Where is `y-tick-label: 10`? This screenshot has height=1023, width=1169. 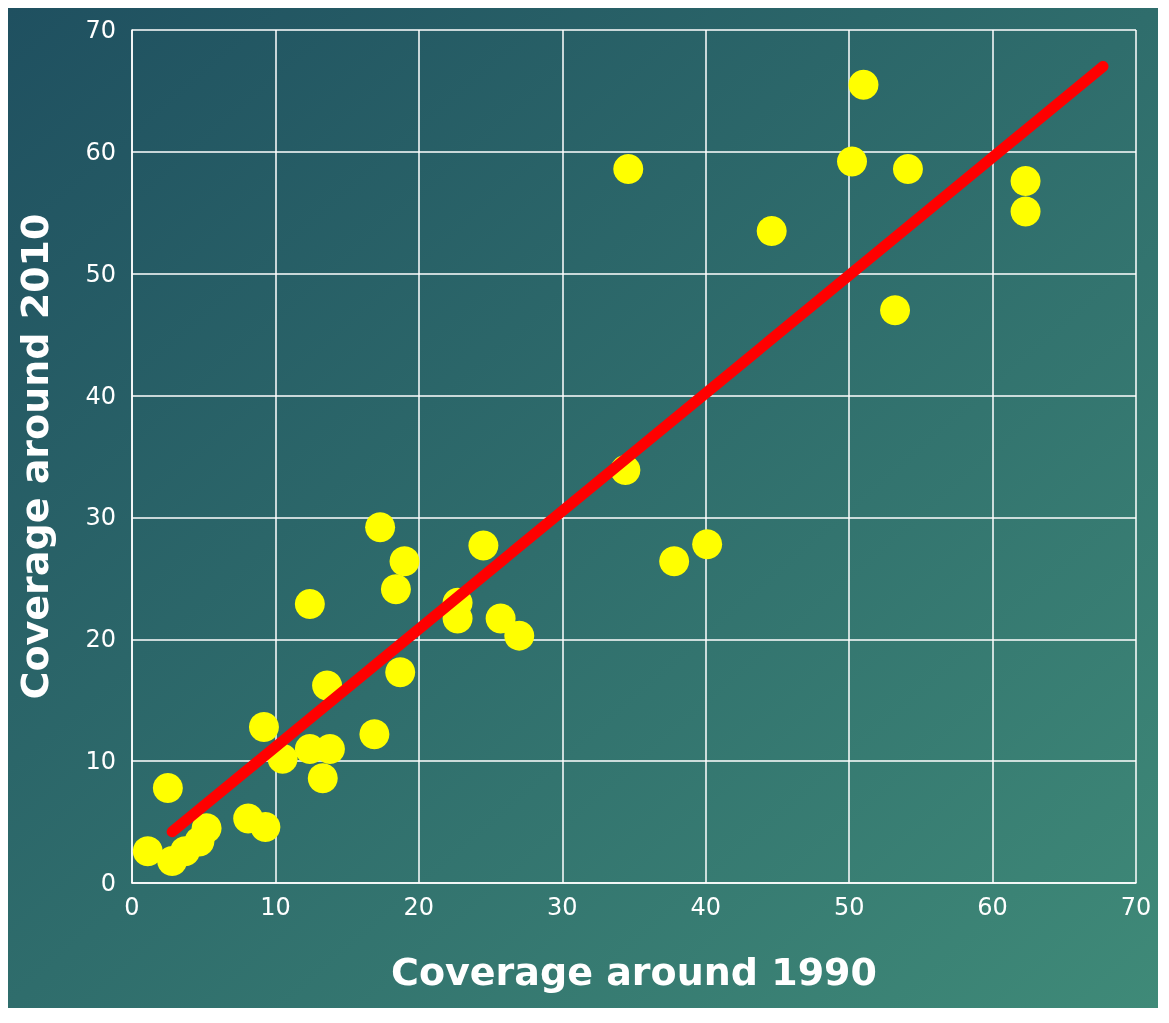 y-tick-label: 10 is located at coordinates (100, 761).